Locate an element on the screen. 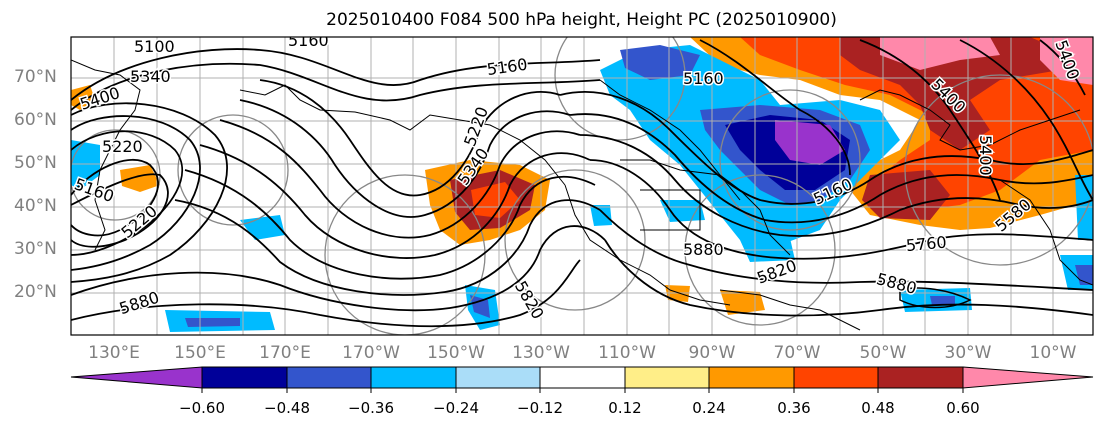 Image resolution: width=1105 pixels, height=429 pixels. lat-label: 60°N is located at coordinates (35, 120).